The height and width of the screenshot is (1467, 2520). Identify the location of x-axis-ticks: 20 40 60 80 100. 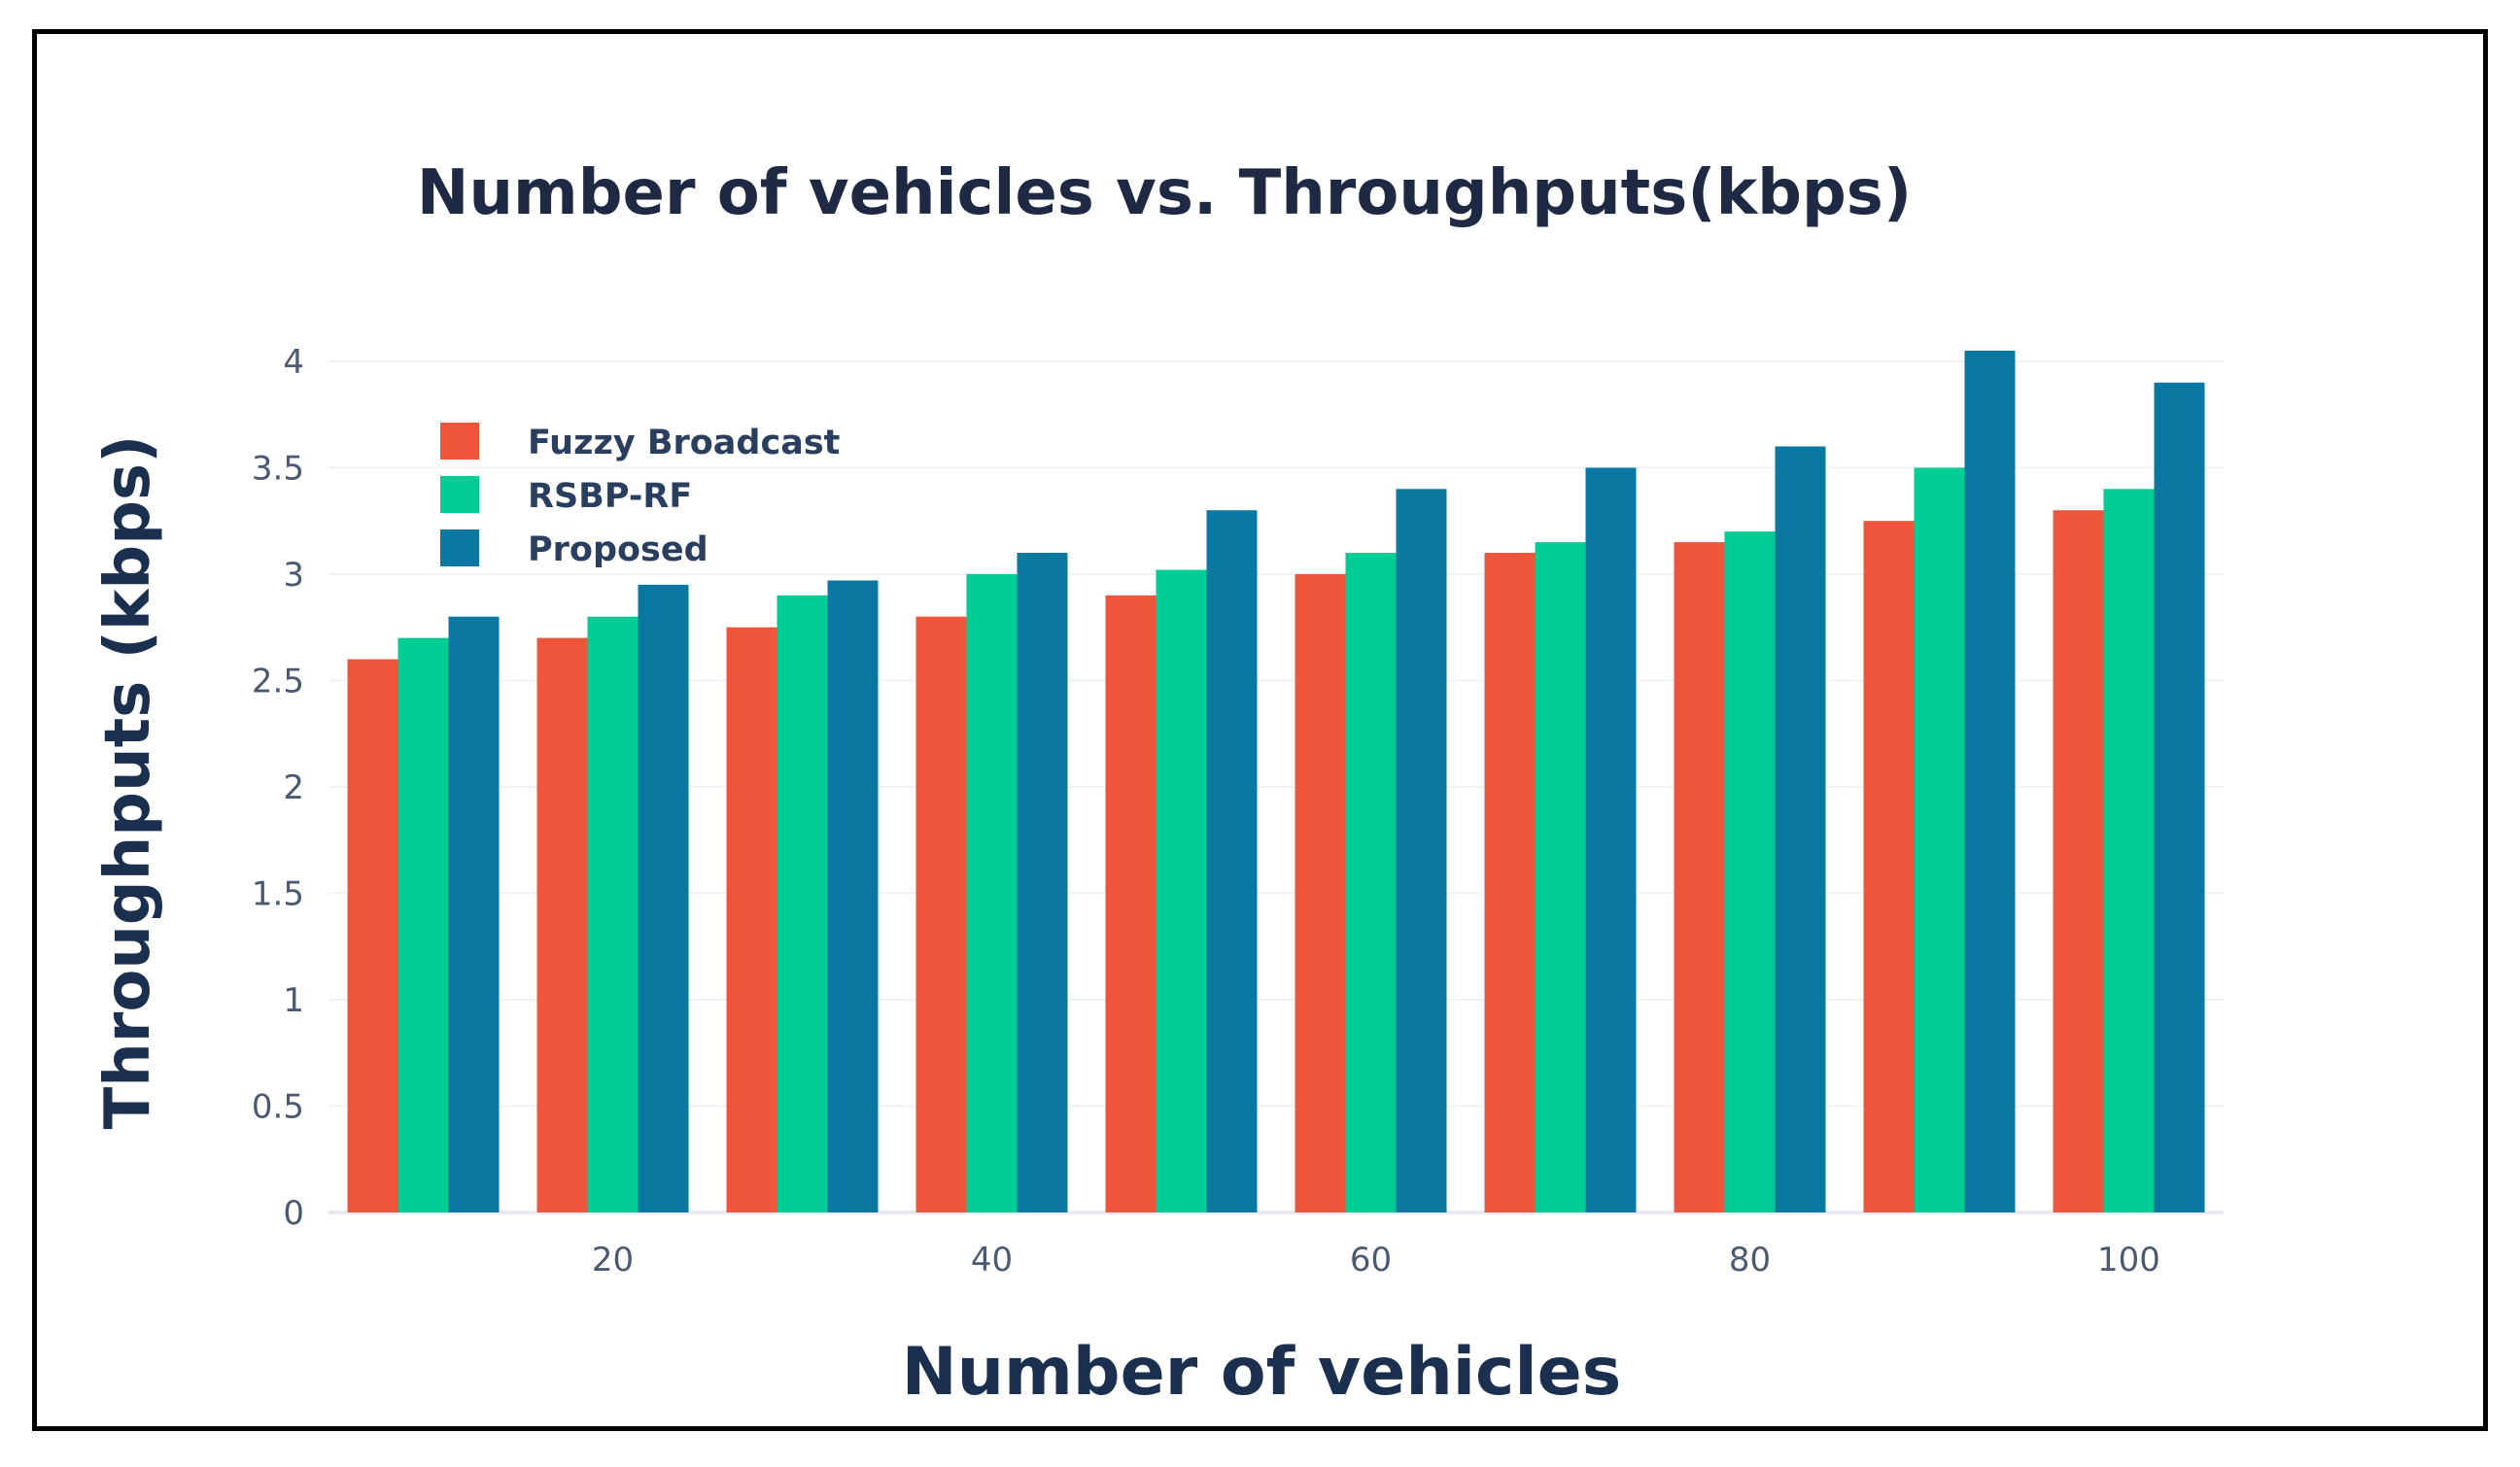
(1376, 1260).